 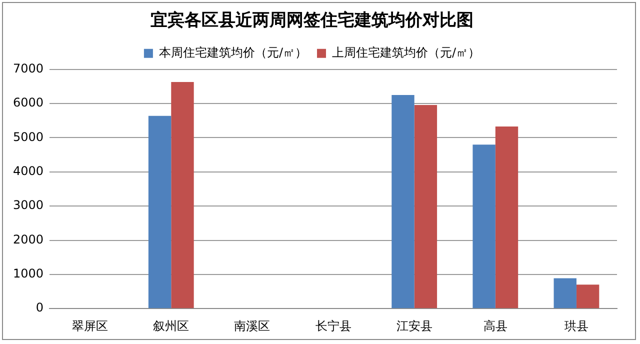 I want to click on x-tick-label: 长宁县, so click(x=333, y=325).